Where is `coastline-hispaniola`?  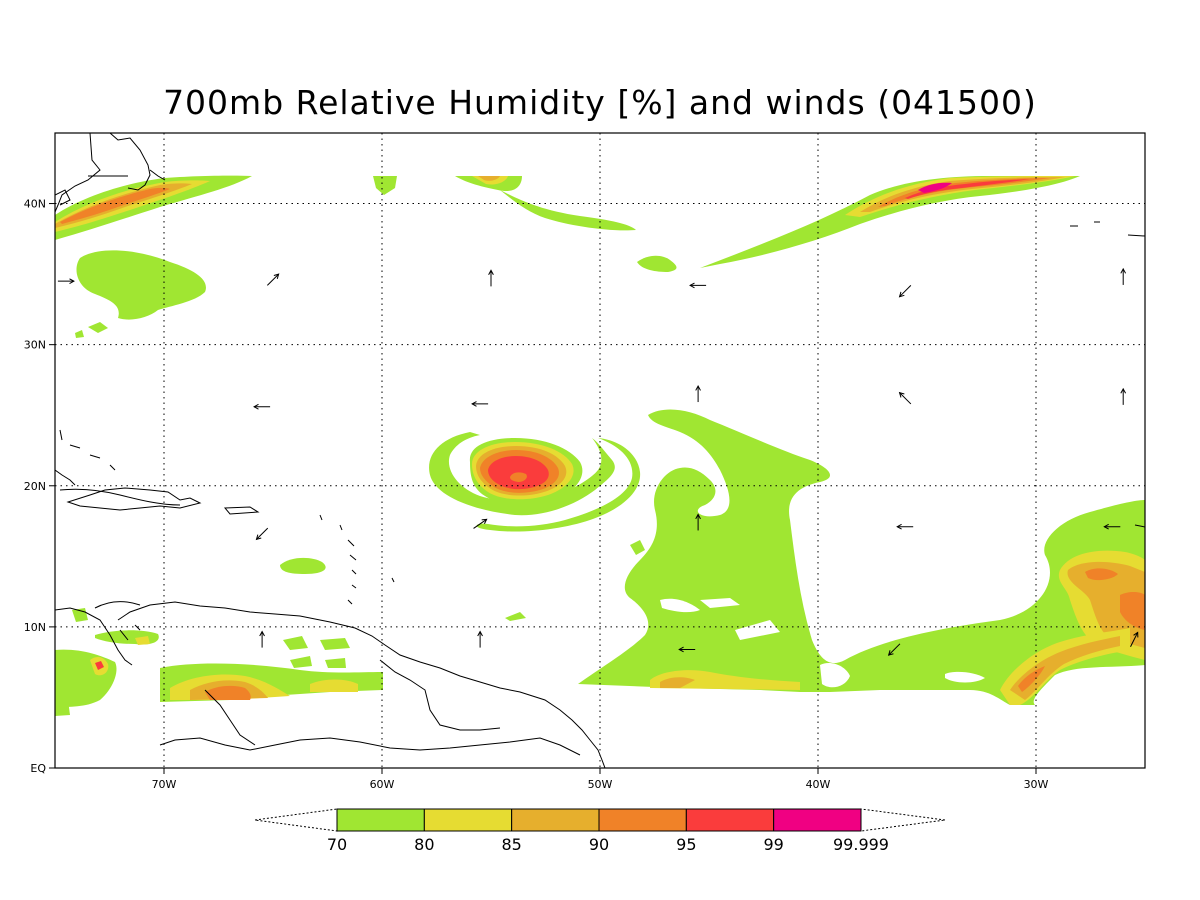
coastline-hispaniola is located at coordinates (134, 499).